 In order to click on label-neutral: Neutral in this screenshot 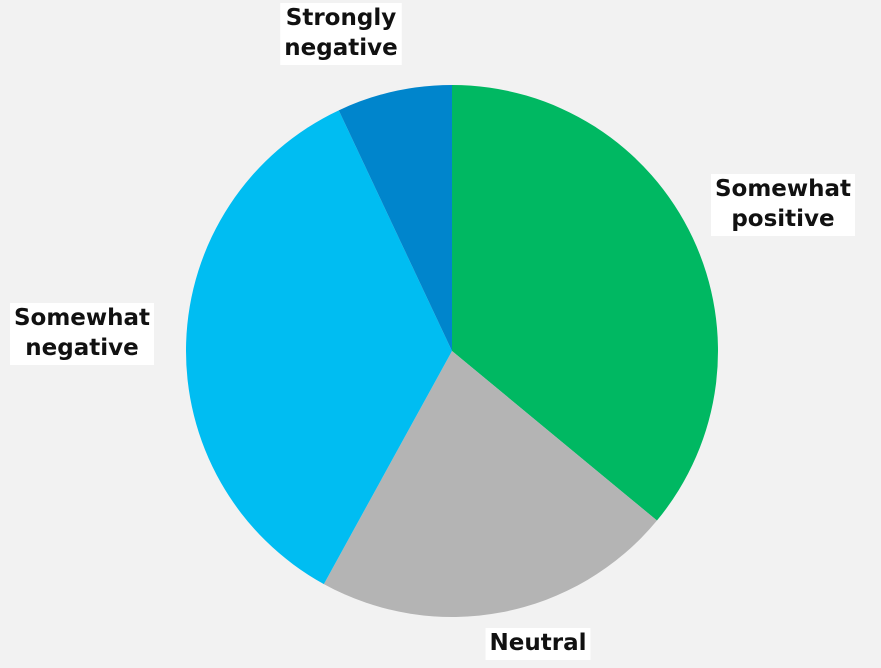, I will do `click(538, 644)`.